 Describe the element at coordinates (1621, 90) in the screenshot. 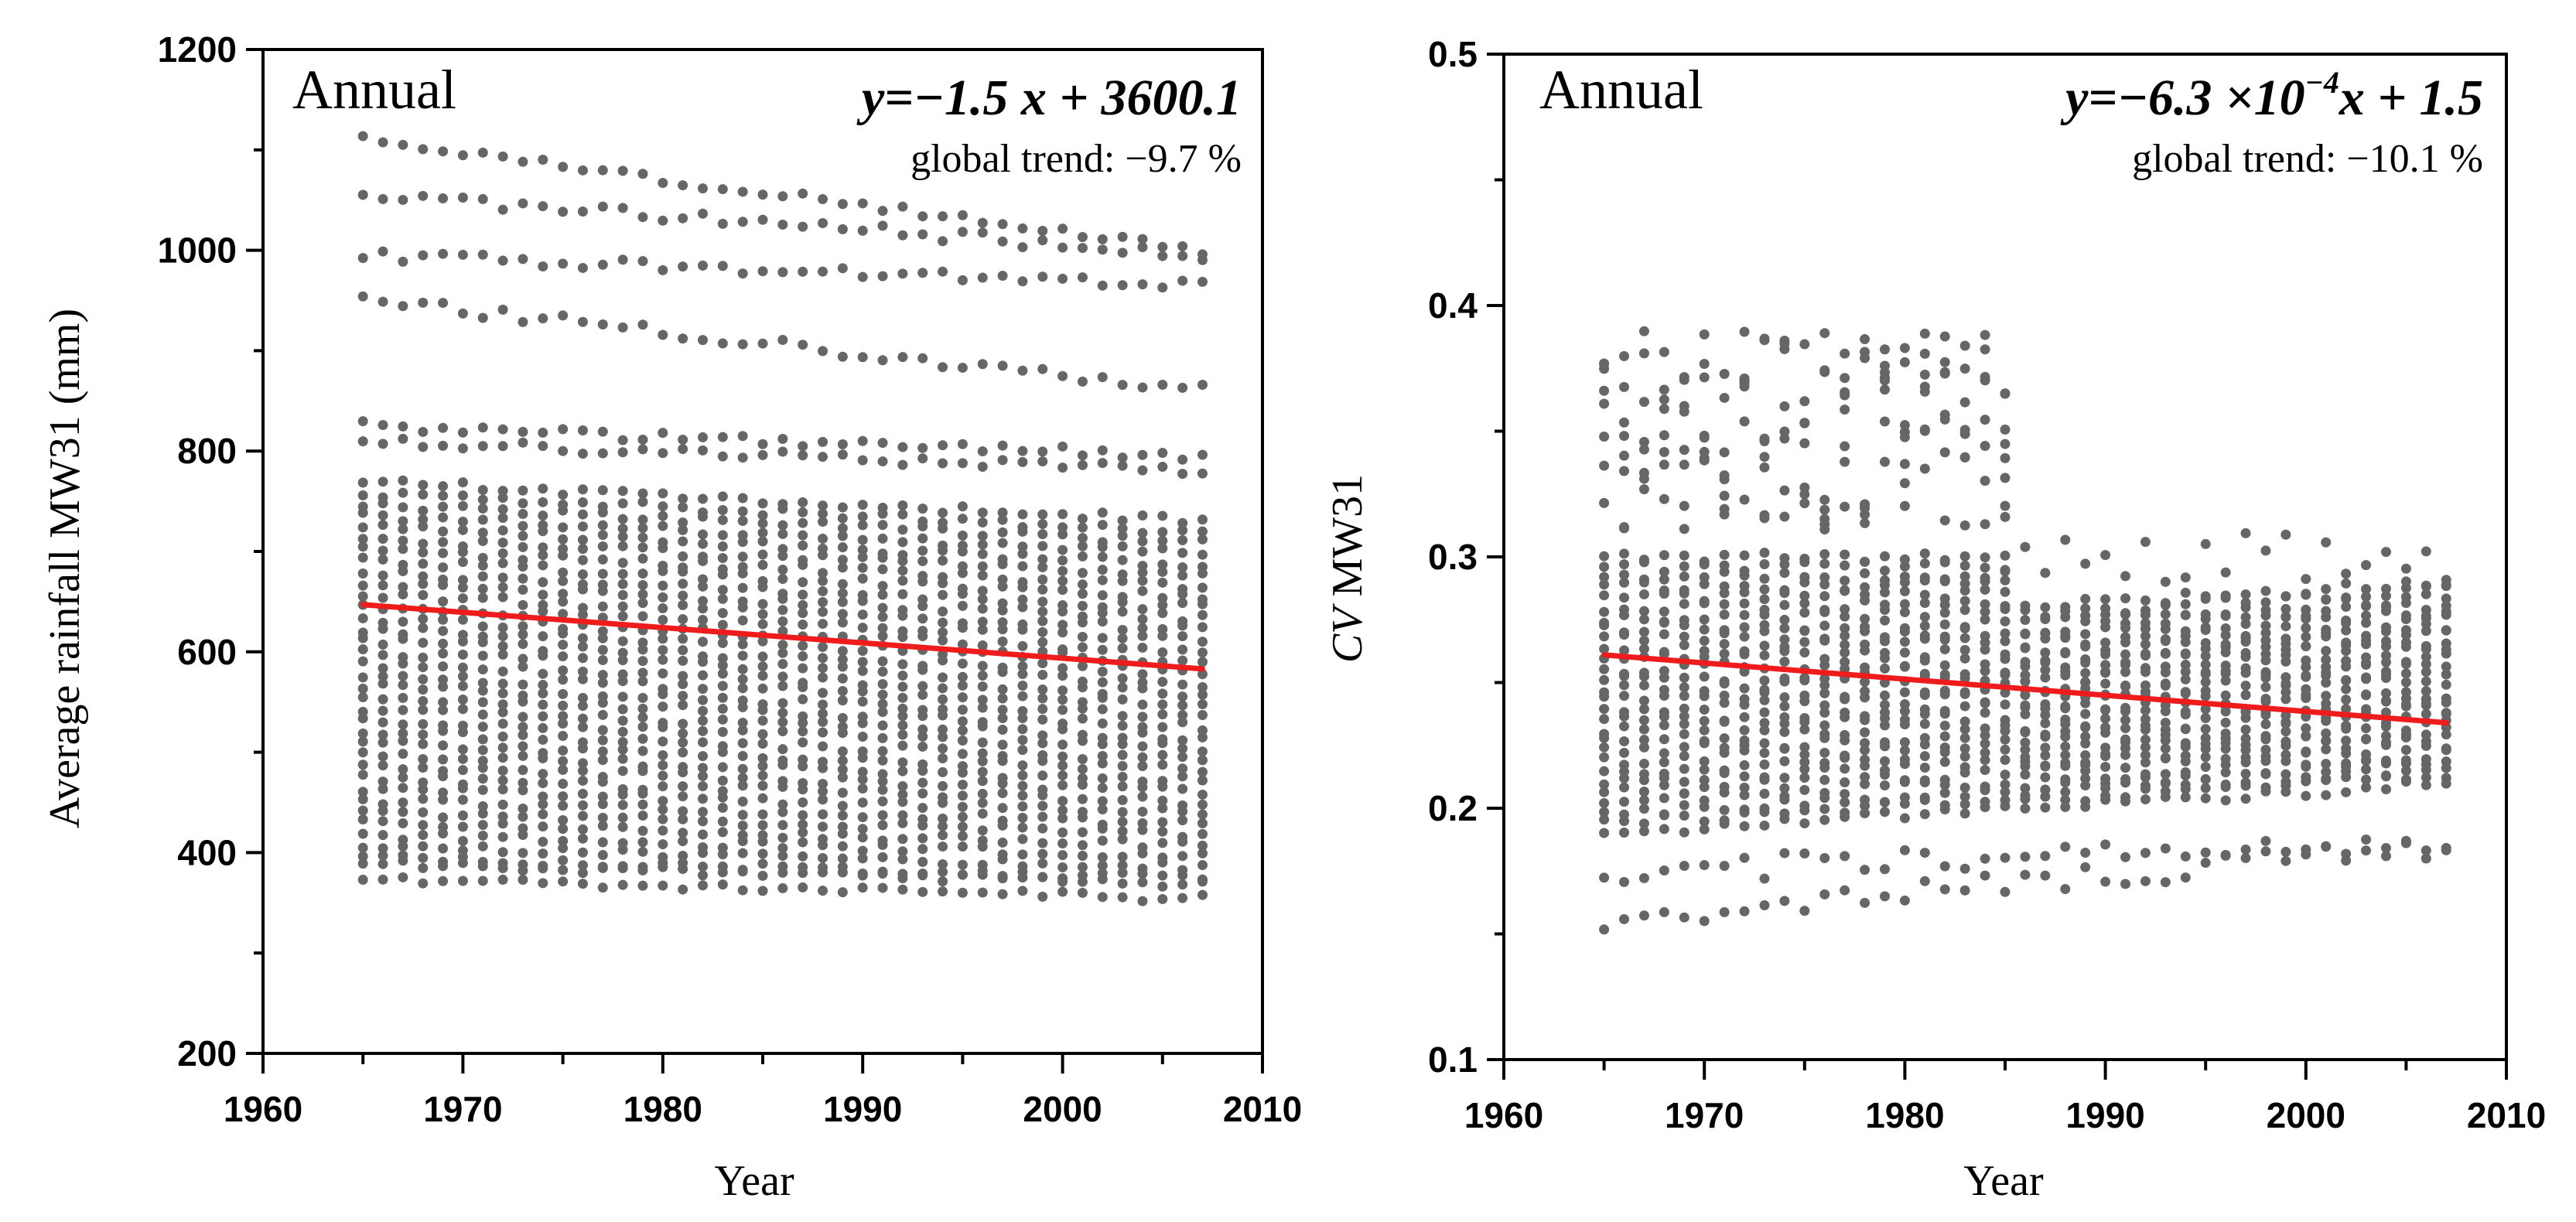

I see `panel-label: Annual` at that location.